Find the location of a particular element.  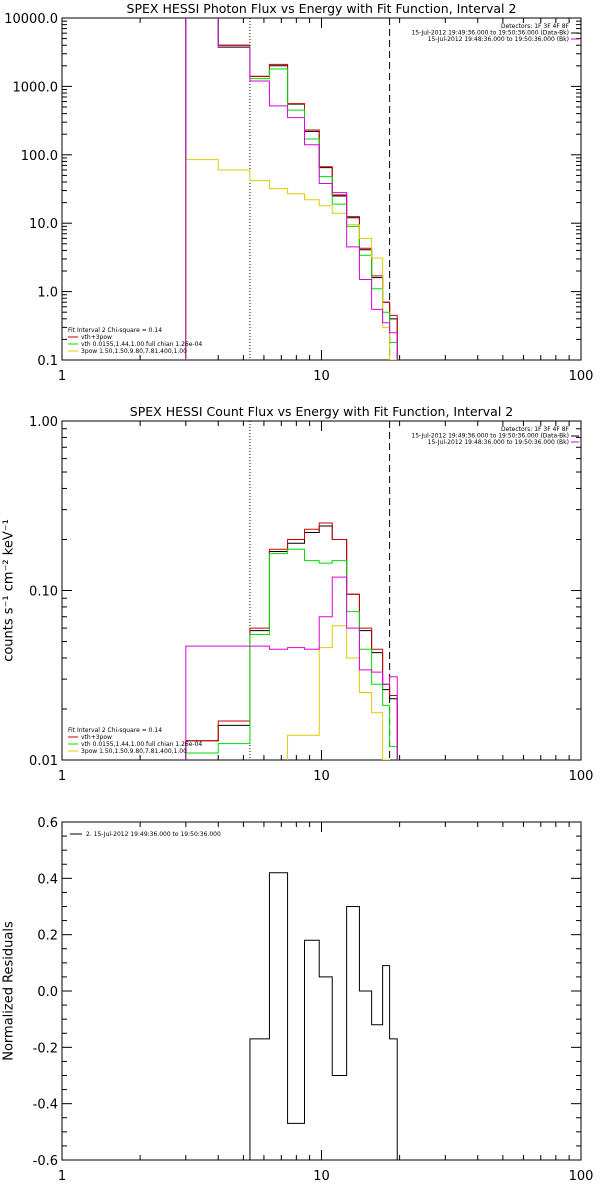

y-tick-label: 1.00 is located at coordinates (43, 422).